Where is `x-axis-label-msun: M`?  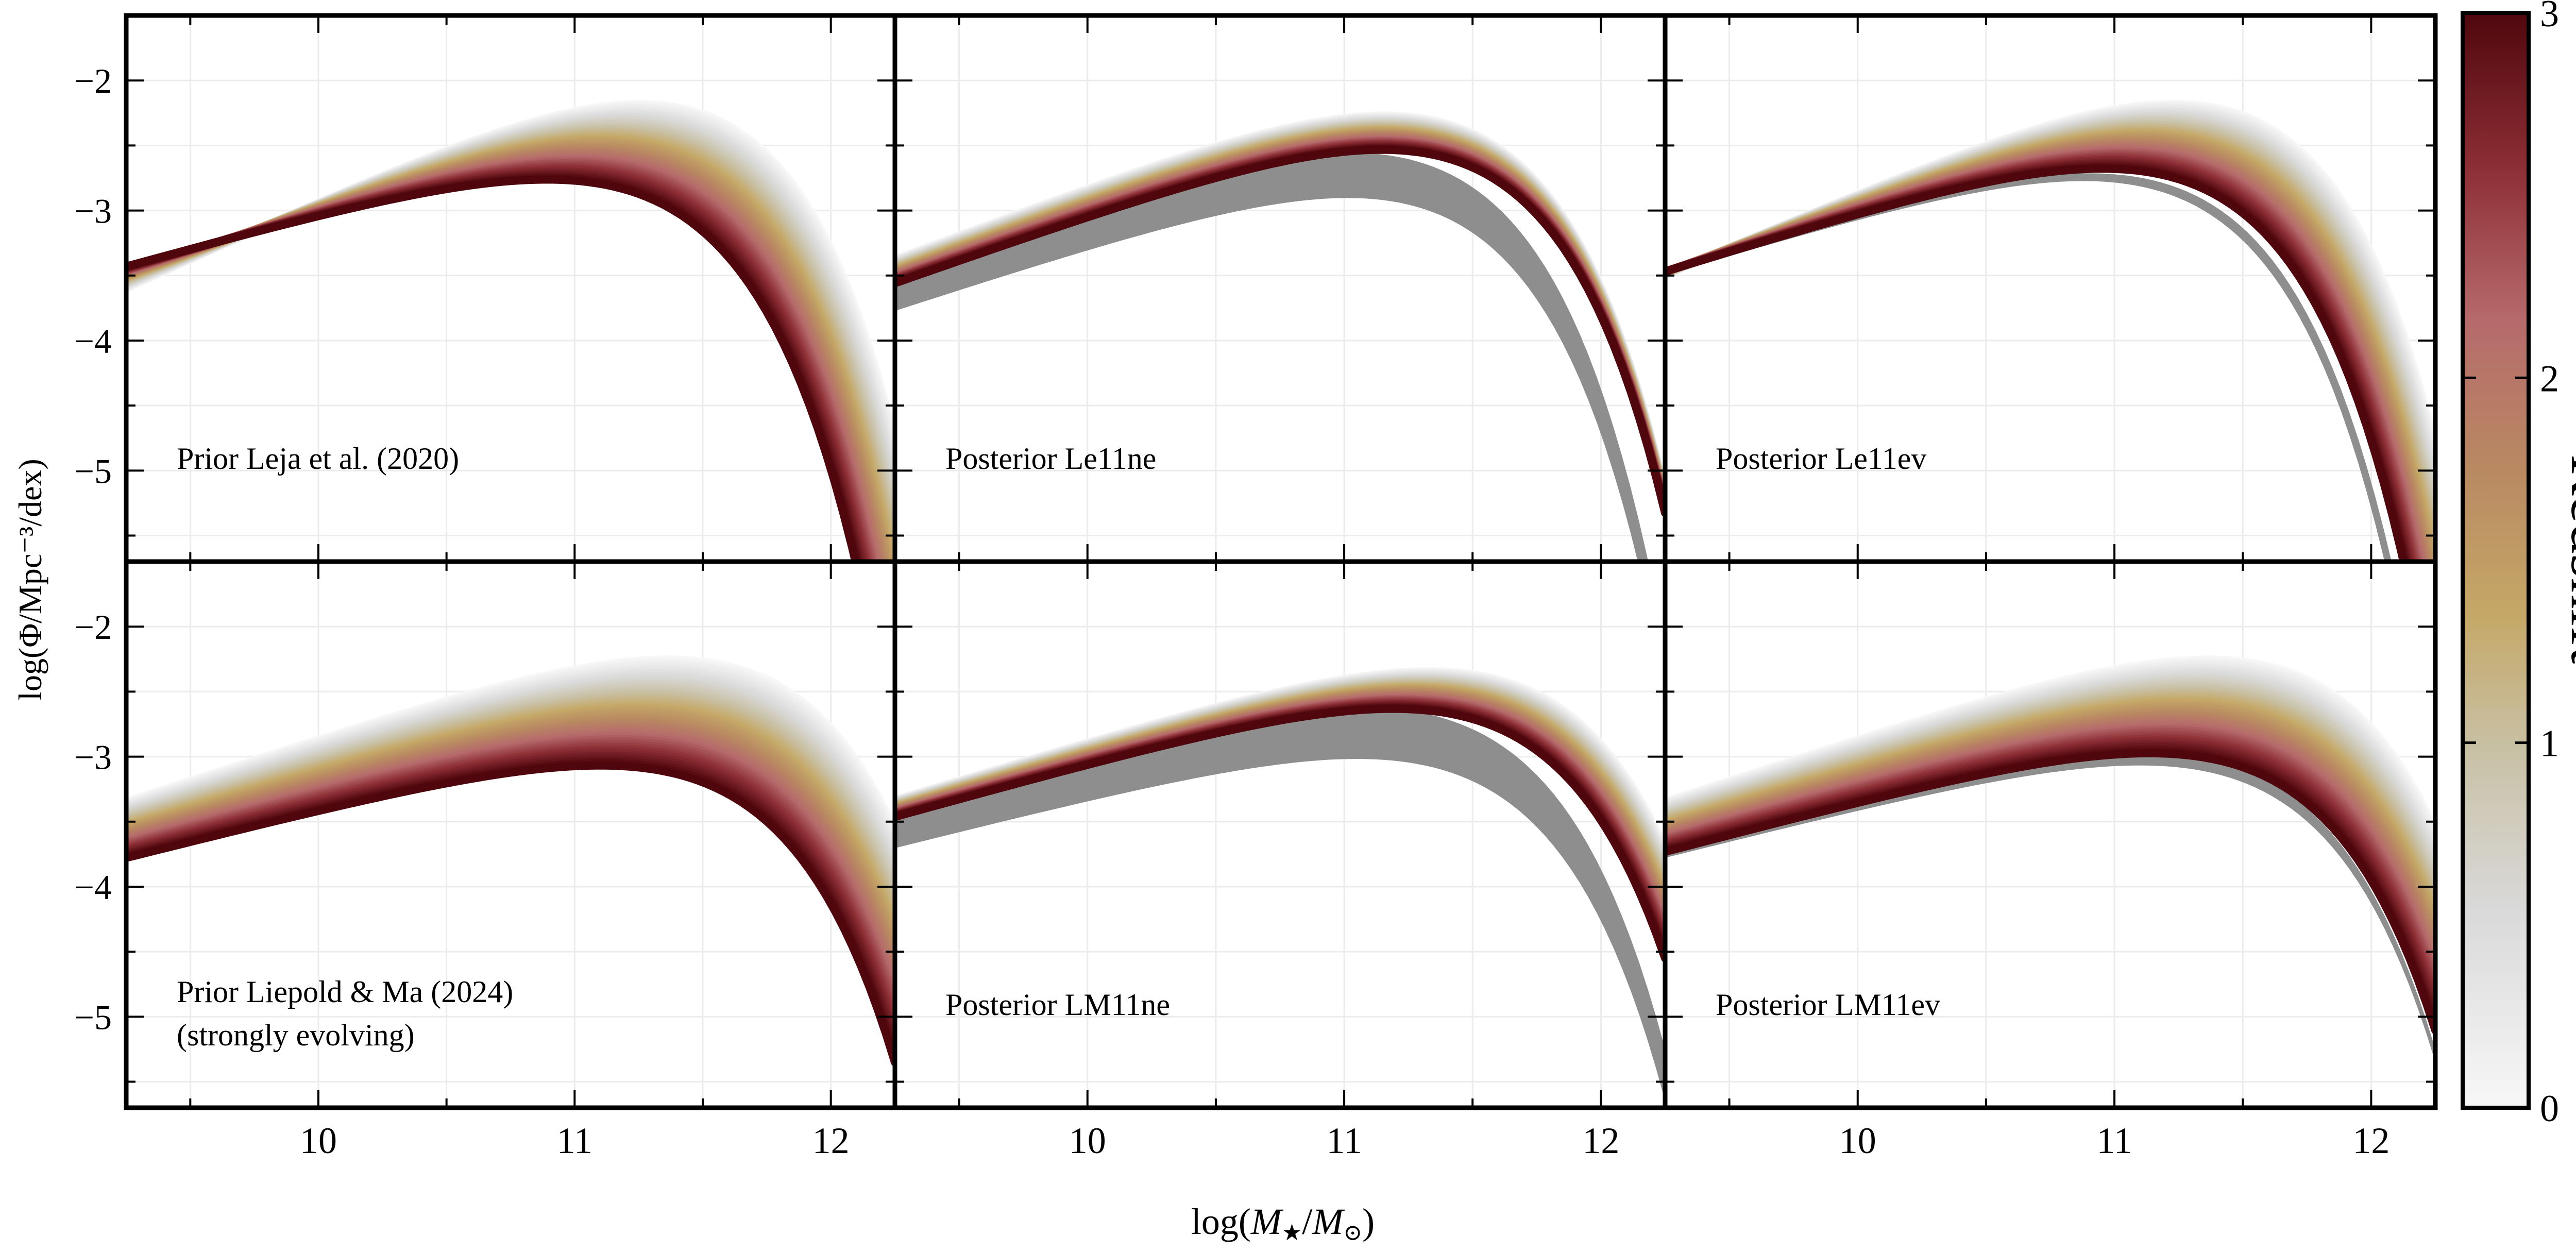
x-axis-label-msun: M is located at coordinates (1328, 1221).